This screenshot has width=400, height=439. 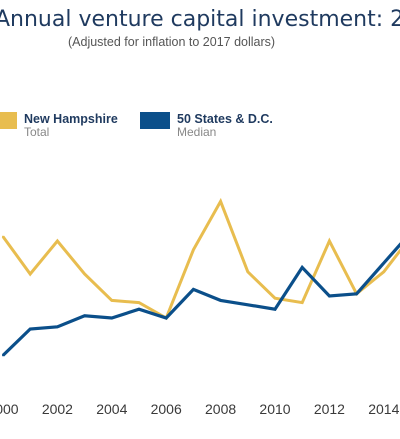 I want to click on x-tick-label: 2010, so click(x=274, y=409).